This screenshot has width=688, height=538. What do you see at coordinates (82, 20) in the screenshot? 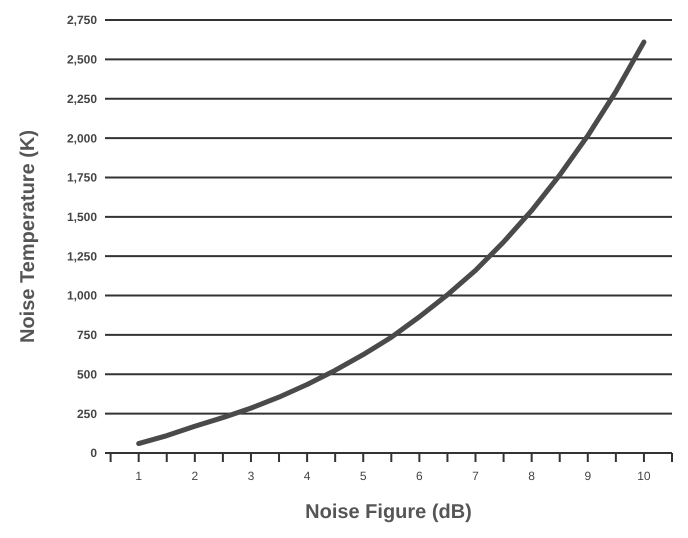
I see `y-tick-label: 2,750` at bounding box center [82, 20].